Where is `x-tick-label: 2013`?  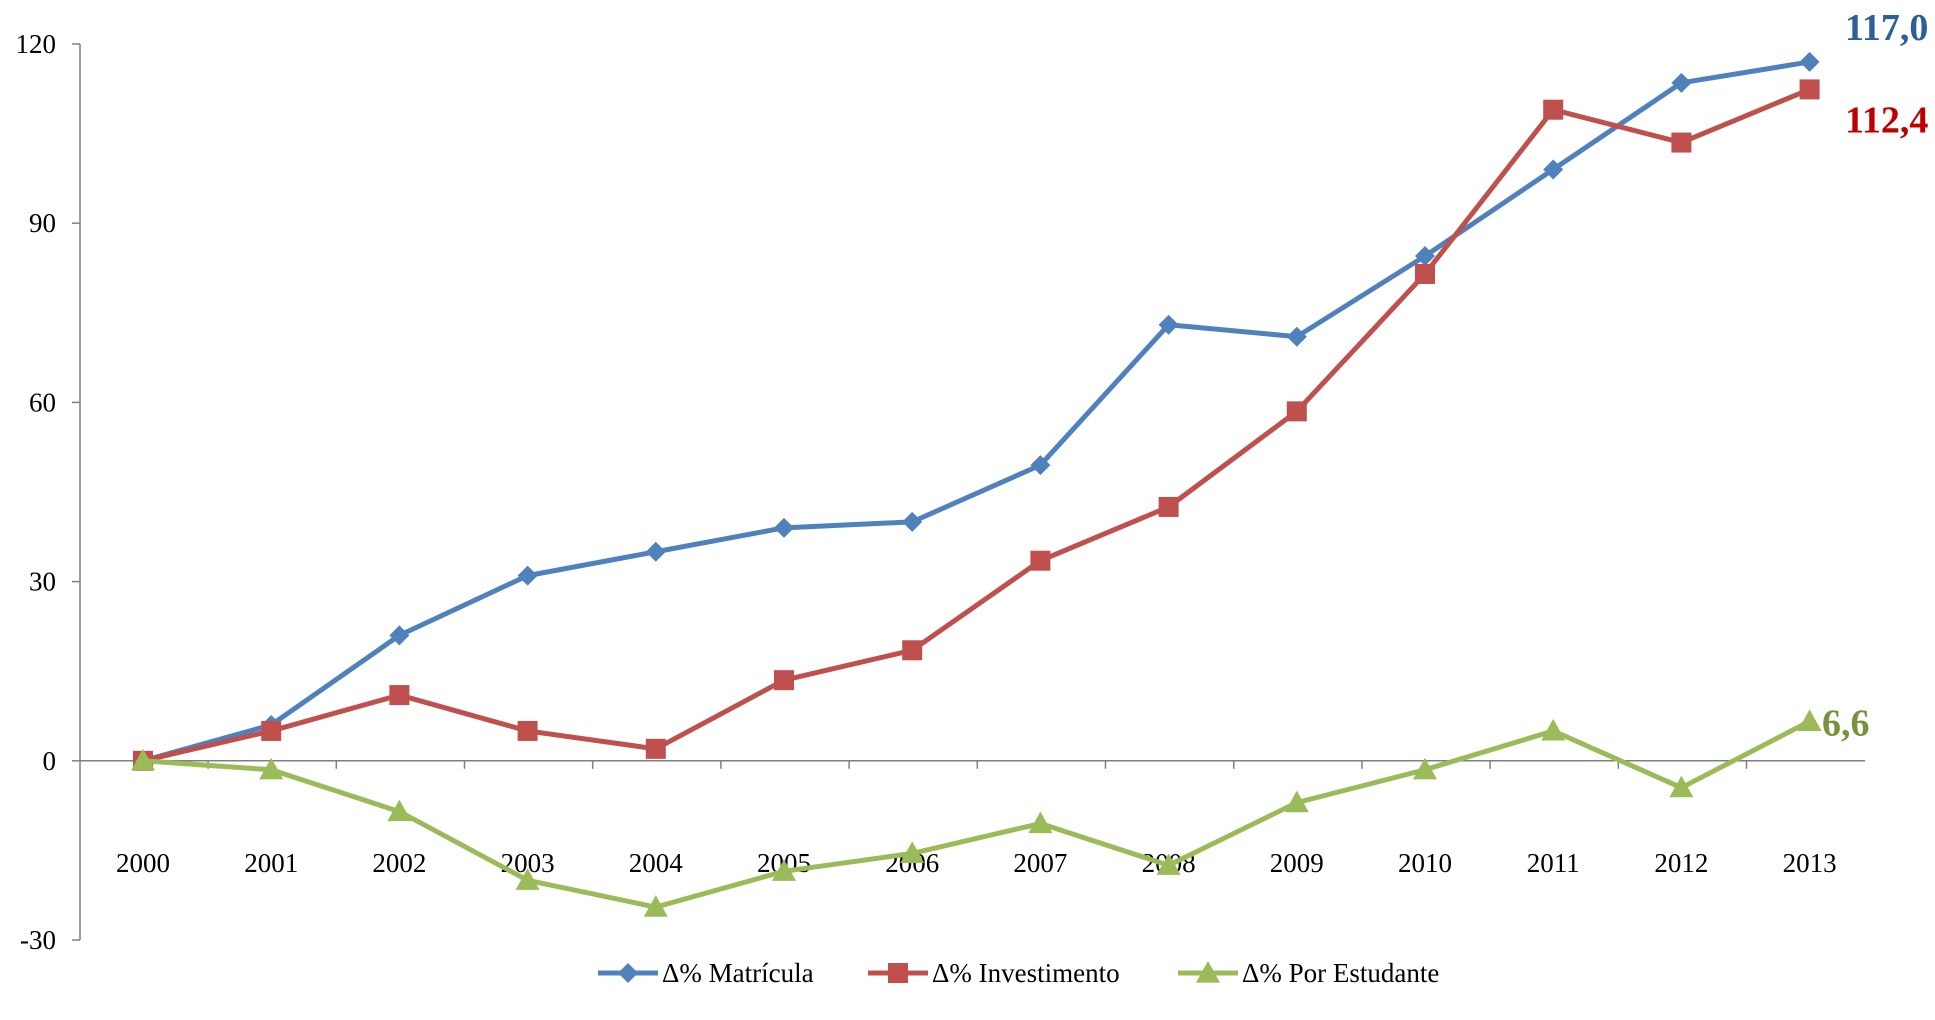
x-tick-label: 2013 is located at coordinates (1810, 863).